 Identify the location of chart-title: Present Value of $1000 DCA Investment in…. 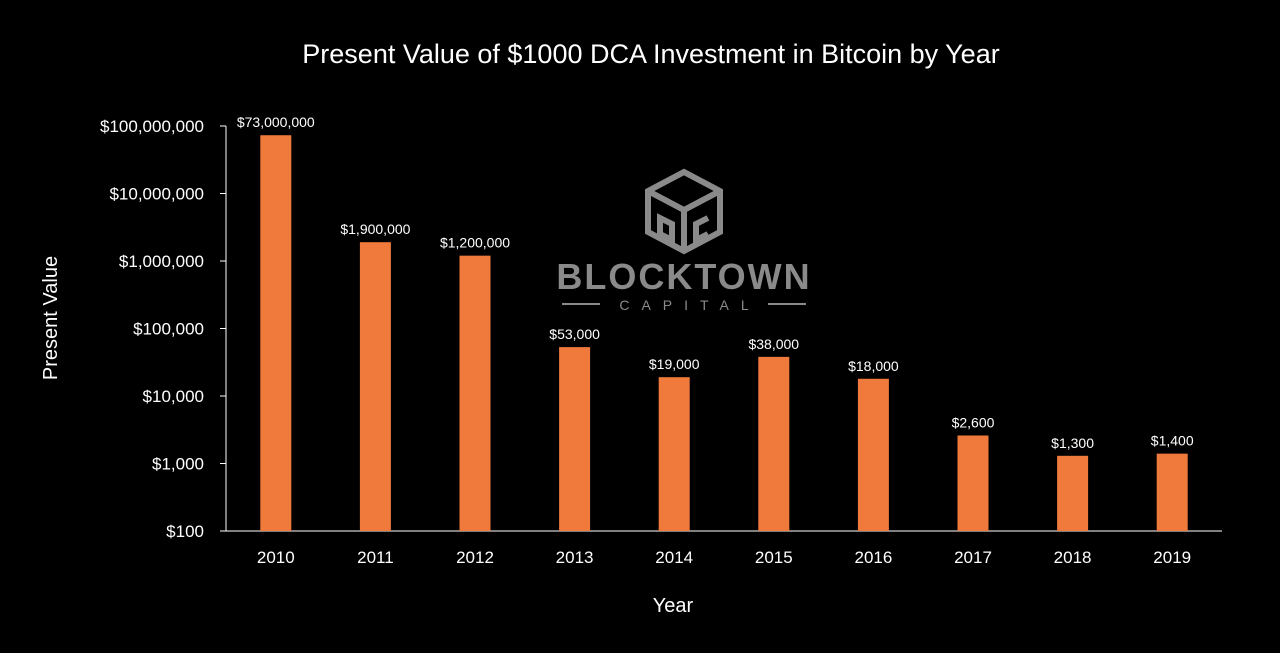
(650, 54).